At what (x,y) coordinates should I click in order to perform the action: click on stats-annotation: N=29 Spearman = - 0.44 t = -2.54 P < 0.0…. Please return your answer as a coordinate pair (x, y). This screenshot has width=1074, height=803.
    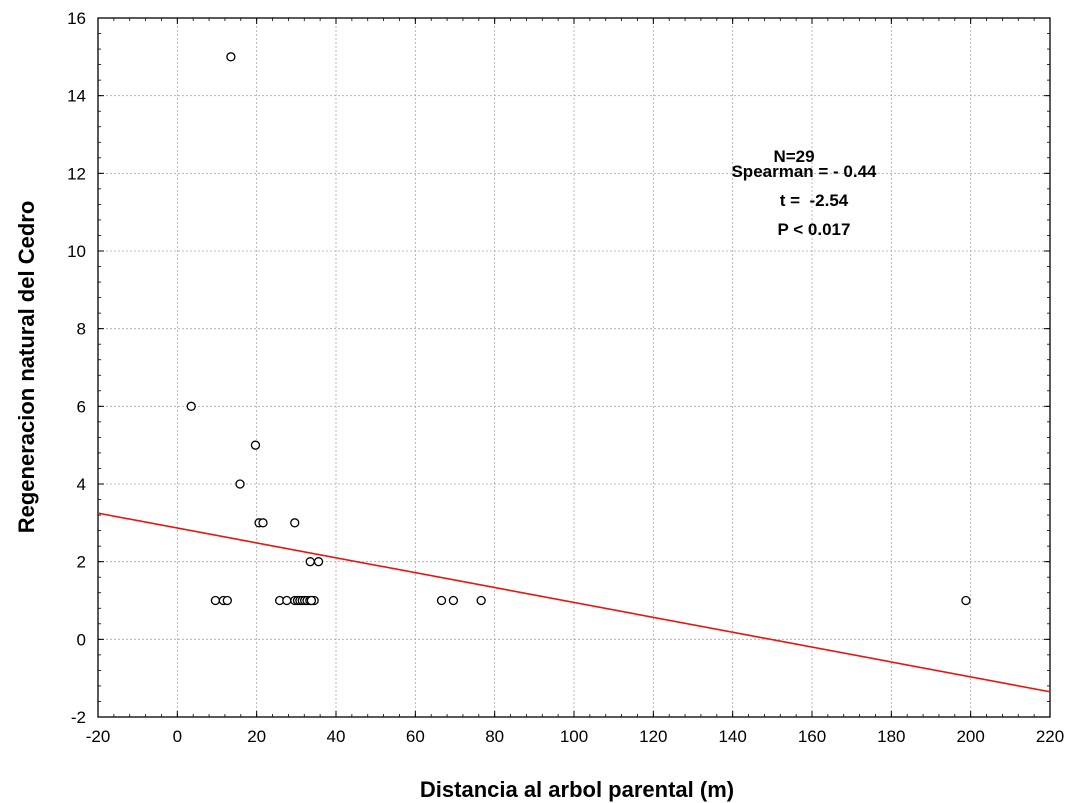
    Looking at the image, I should click on (804, 193).